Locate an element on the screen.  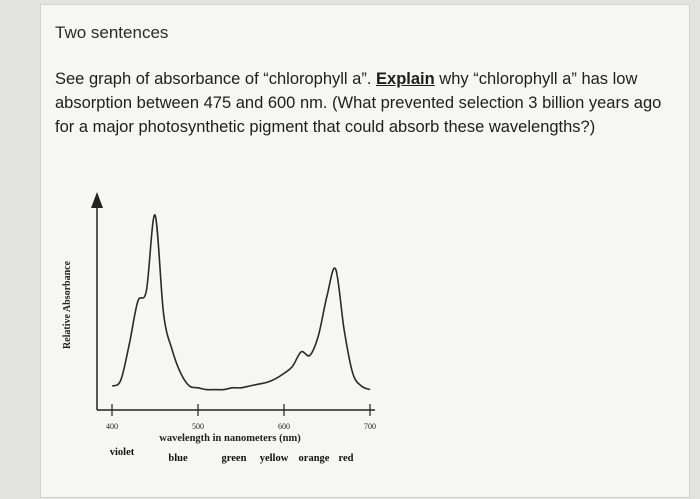
x-axis-label: wavelength in nanometers (nm) is located at coordinates (230, 438).